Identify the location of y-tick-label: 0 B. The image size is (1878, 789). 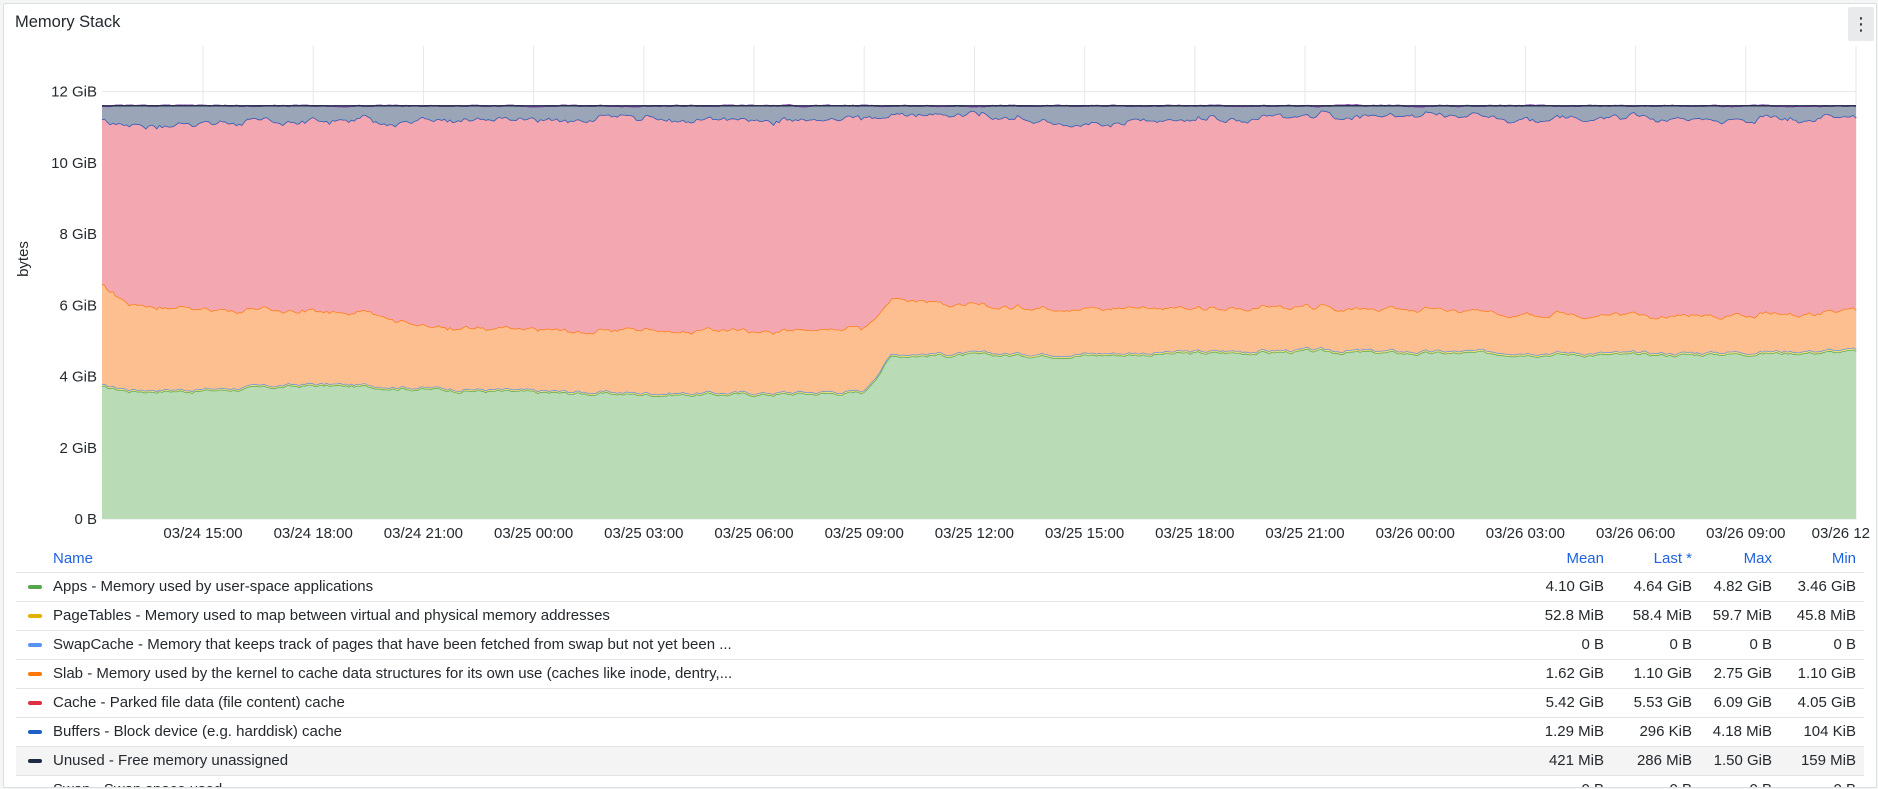
(85, 519).